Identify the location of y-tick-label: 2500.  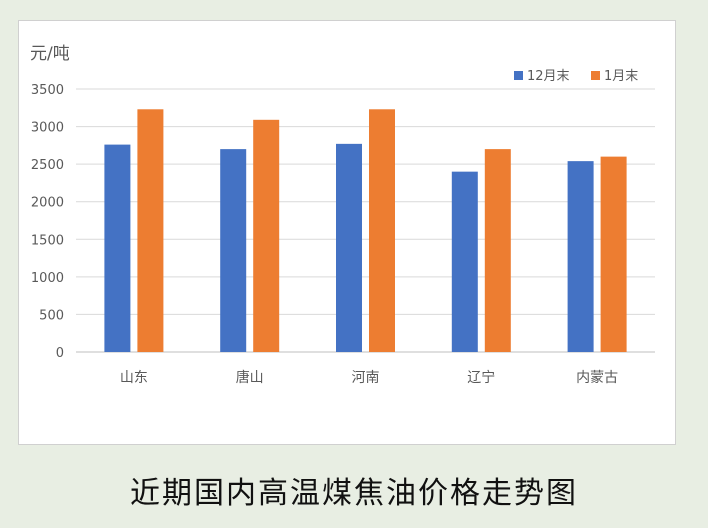
(47, 165).